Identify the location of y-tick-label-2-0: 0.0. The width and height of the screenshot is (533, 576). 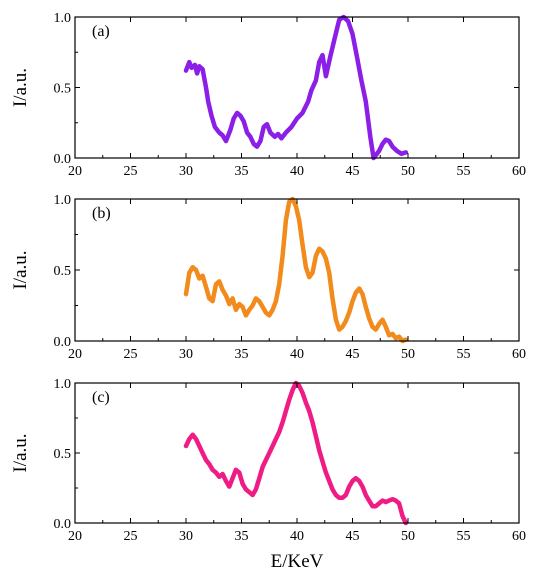
(63, 524).